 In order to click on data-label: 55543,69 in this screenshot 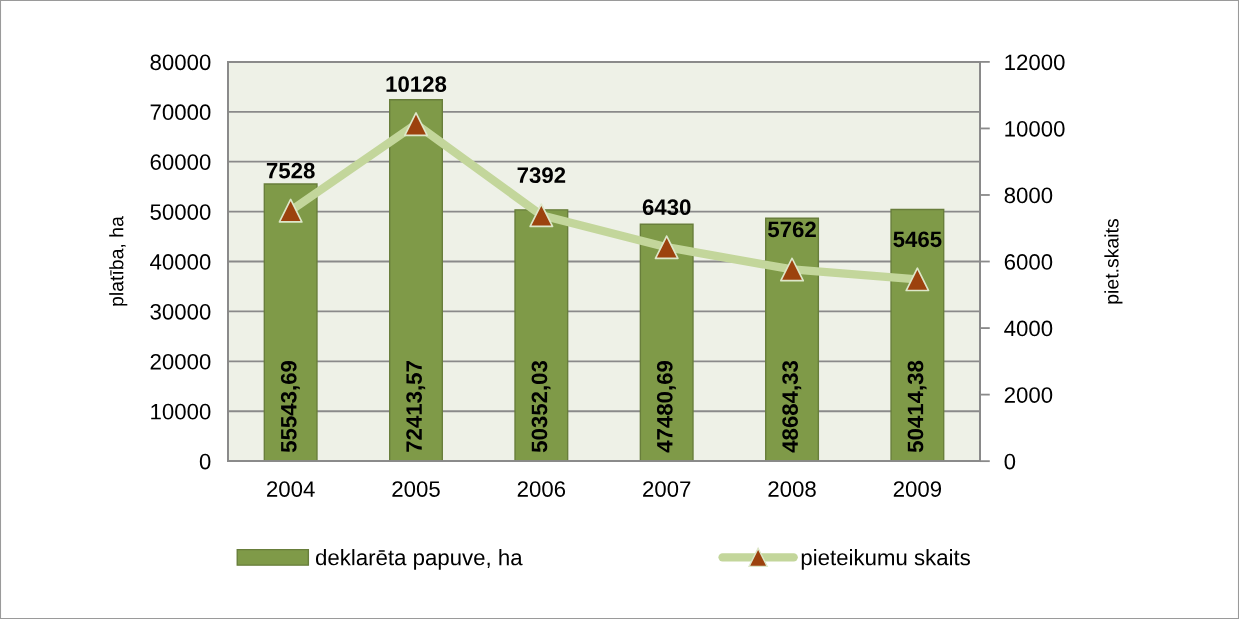, I will do `click(290, 406)`.